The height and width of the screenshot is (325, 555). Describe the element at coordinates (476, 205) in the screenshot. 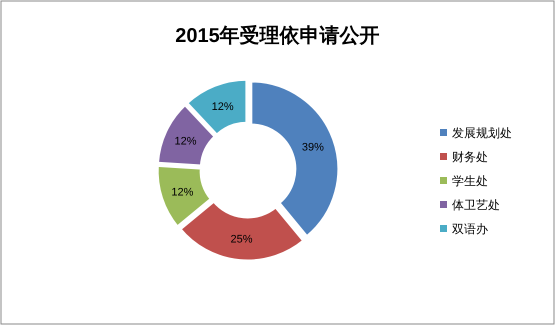

I see `legend-label: 体卫艺处` at that location.